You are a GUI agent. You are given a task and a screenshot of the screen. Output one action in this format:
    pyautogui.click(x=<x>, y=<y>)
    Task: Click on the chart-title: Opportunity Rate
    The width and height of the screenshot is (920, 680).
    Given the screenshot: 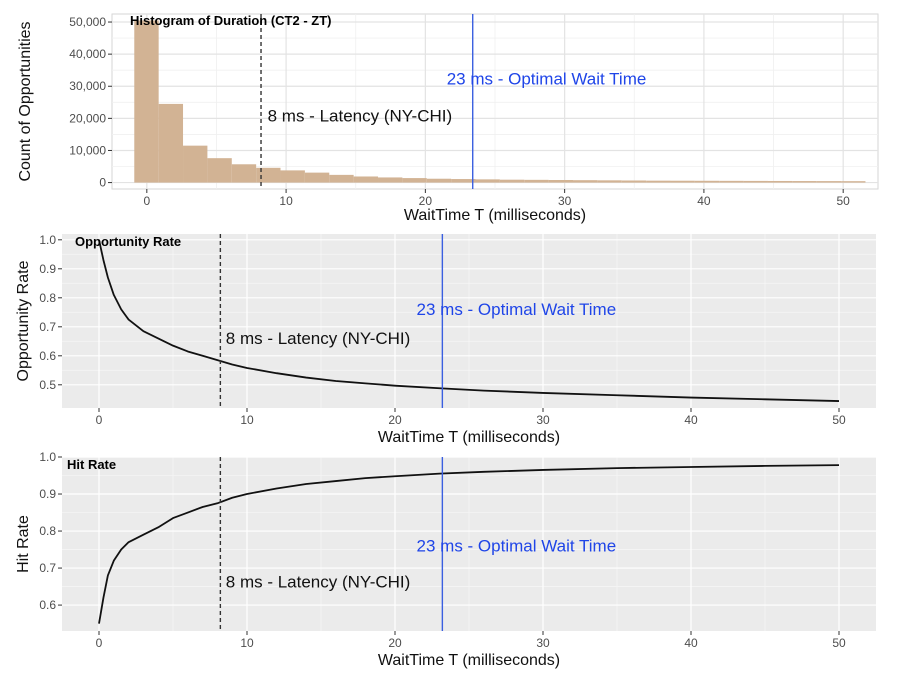 What is the action you would take?
    pyautogui.click(x=128, y=241)
    